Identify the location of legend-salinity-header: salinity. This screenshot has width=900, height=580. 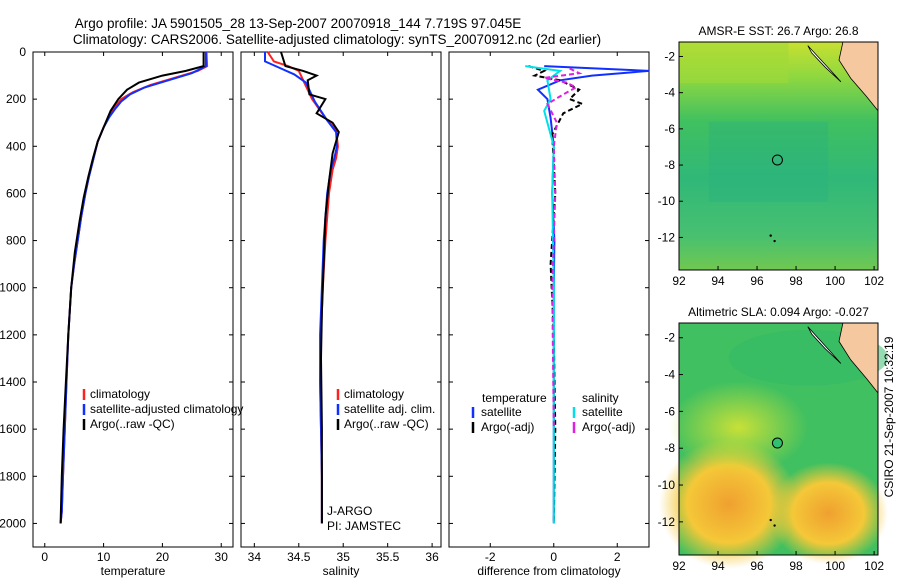
(600, 398).